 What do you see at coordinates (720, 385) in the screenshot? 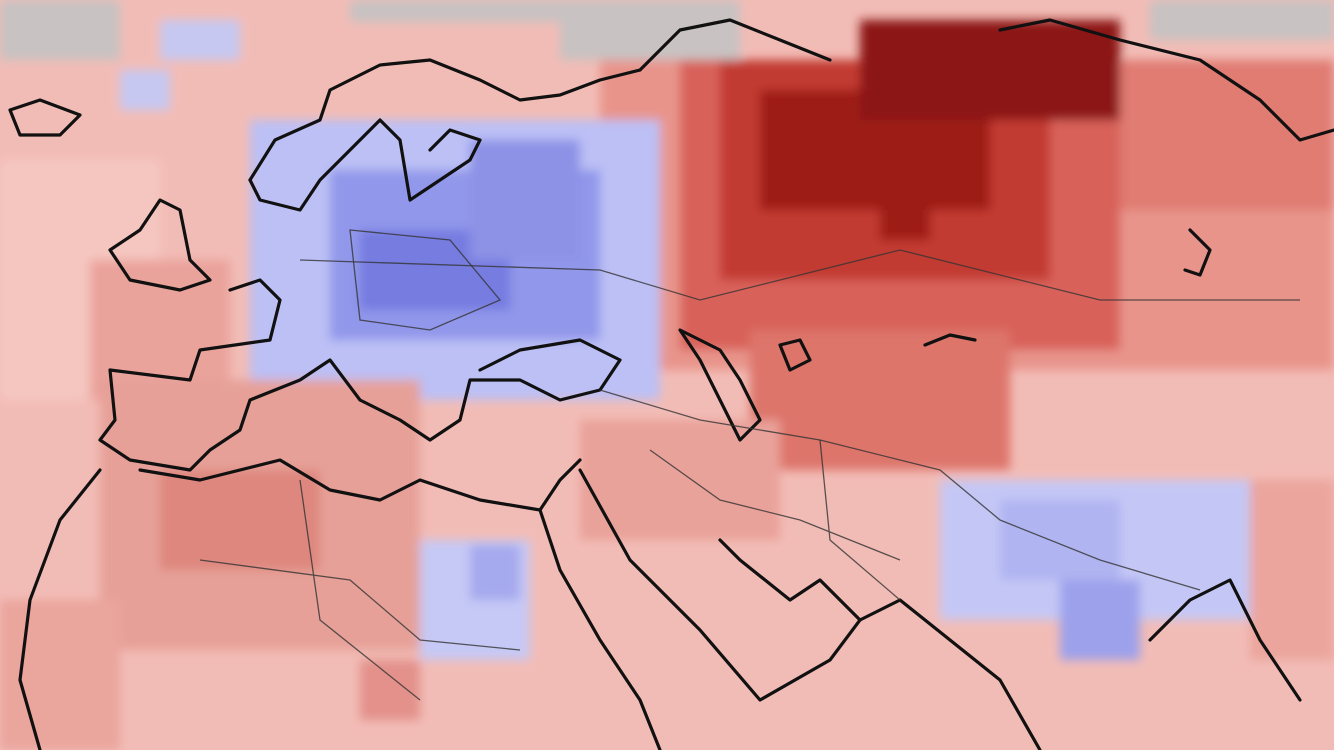
I see `caspian-sea` at bounding box center [720, 385].